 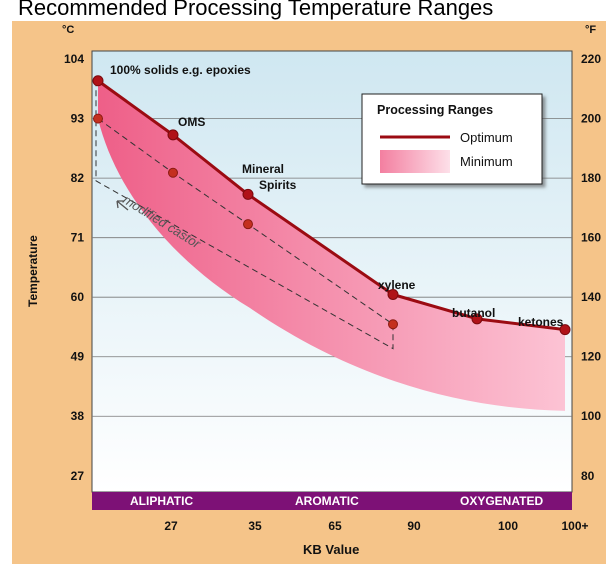 What do you see at coordinates (376, 526) in the screenshot?
I see `x-ticks: 27 35 65 90 100 100+` at bounding box center [376, 526].